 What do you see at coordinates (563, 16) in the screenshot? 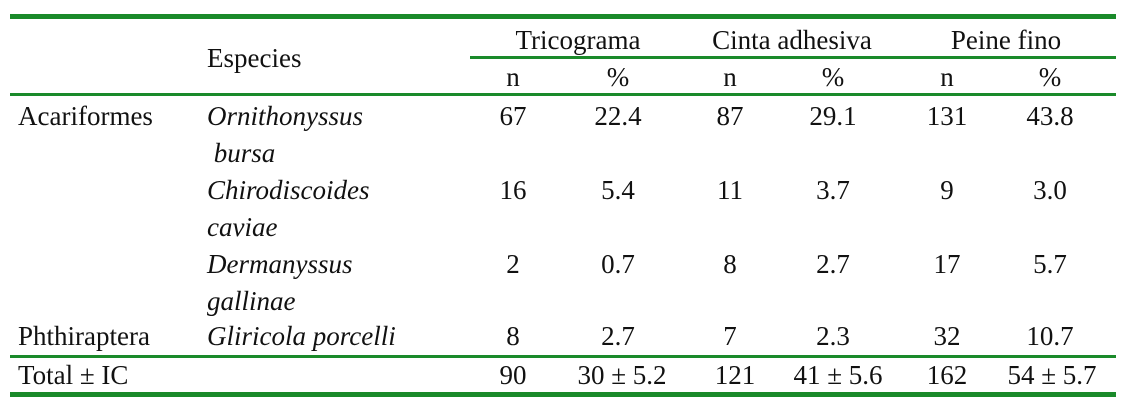
I see `top-rule` at bounding box center [563, 16].